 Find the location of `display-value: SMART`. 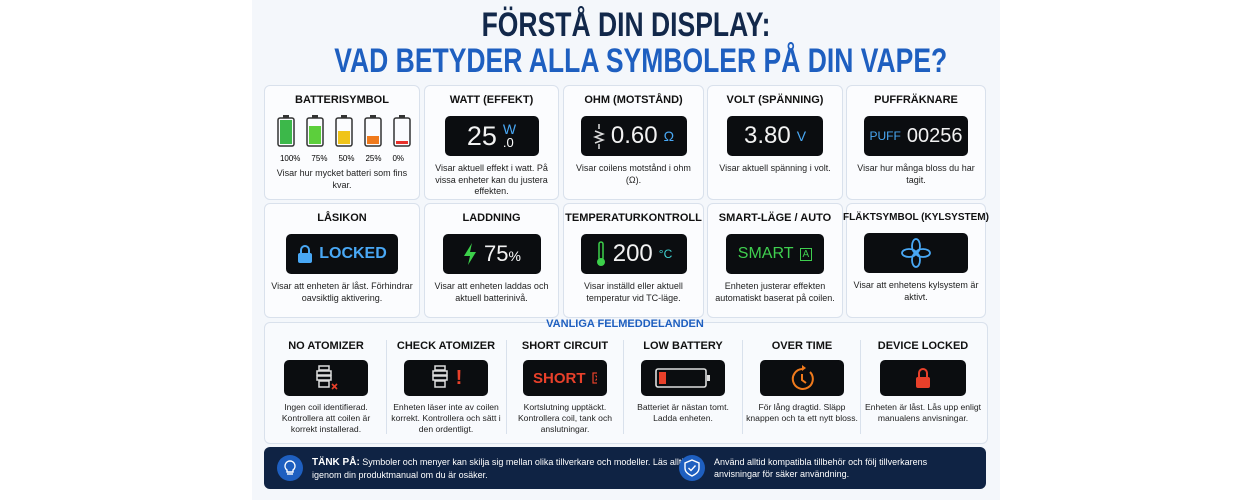

display-value: SMART is located at coordinates (765, 253).